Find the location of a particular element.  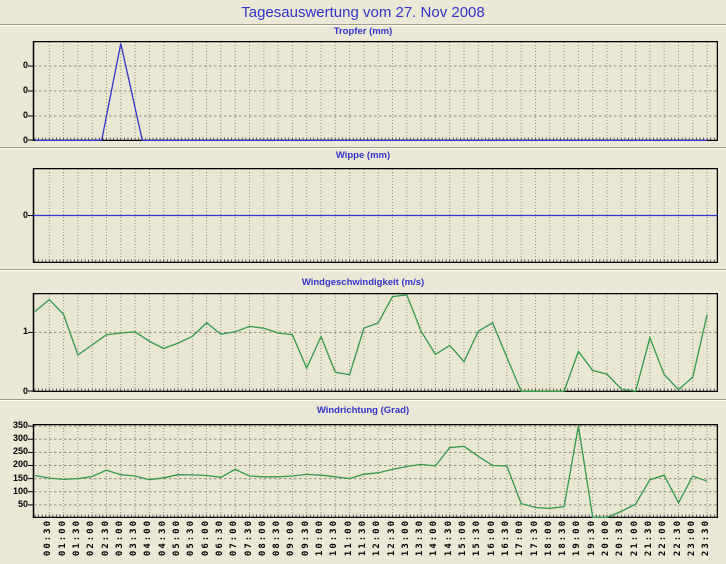

x-axis-tick-label: 17:00 is located at coordinates (520, 538).